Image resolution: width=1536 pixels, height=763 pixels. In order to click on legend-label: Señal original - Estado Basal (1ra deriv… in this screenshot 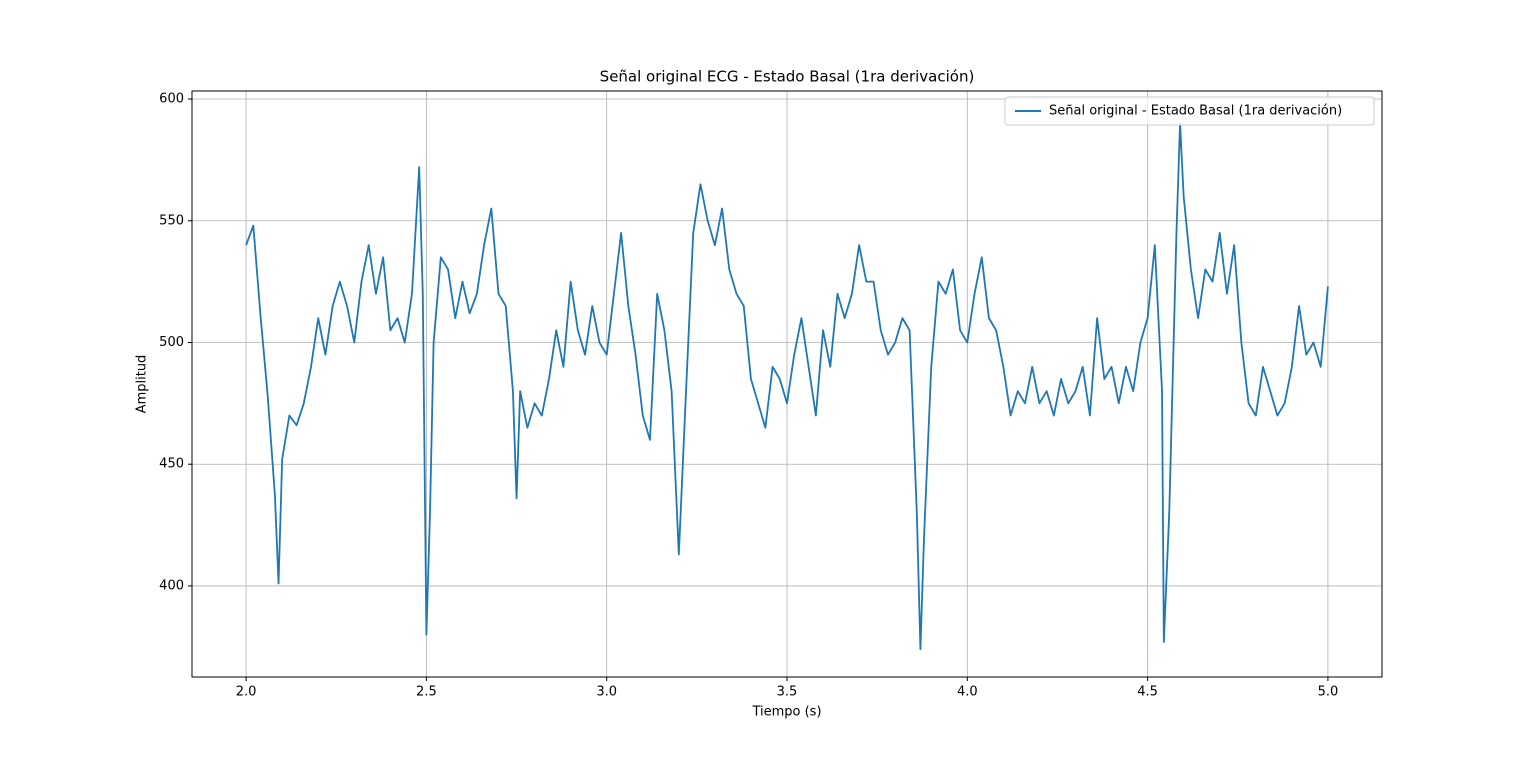, I will do `click(1195, 111)`.